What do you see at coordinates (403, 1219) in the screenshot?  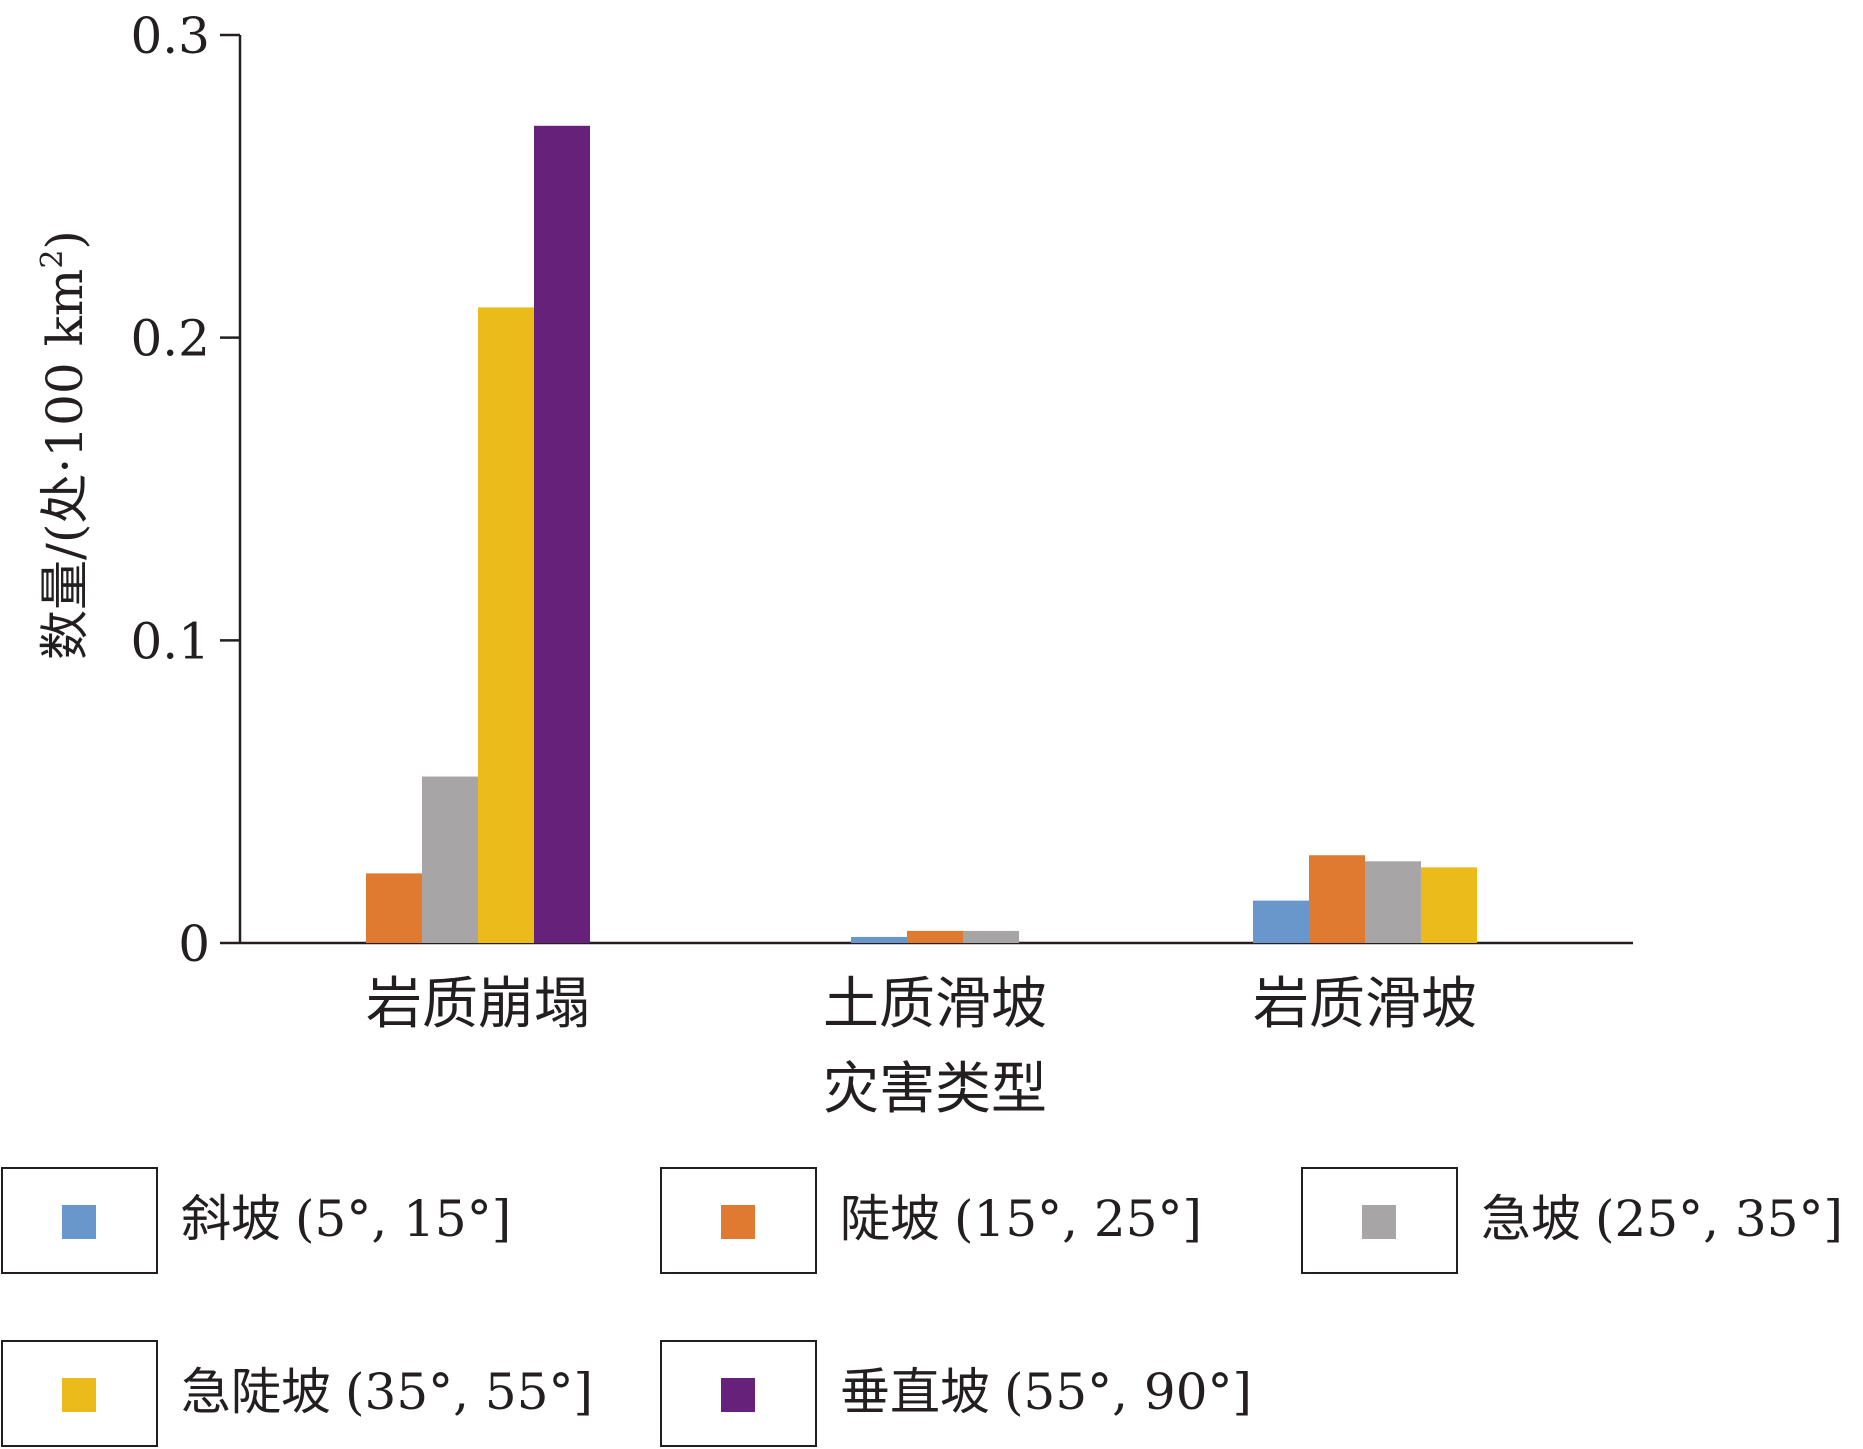 I see `legend-slope-range: (5°, 15°]` at bounding box center [403, 1219].